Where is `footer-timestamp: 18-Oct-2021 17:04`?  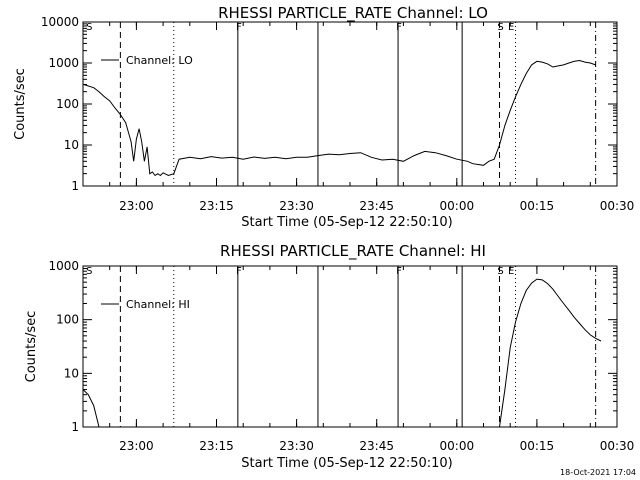
footer-timestamp: 18-Oct-2021 17:04 is located at coordinates (598, 472).